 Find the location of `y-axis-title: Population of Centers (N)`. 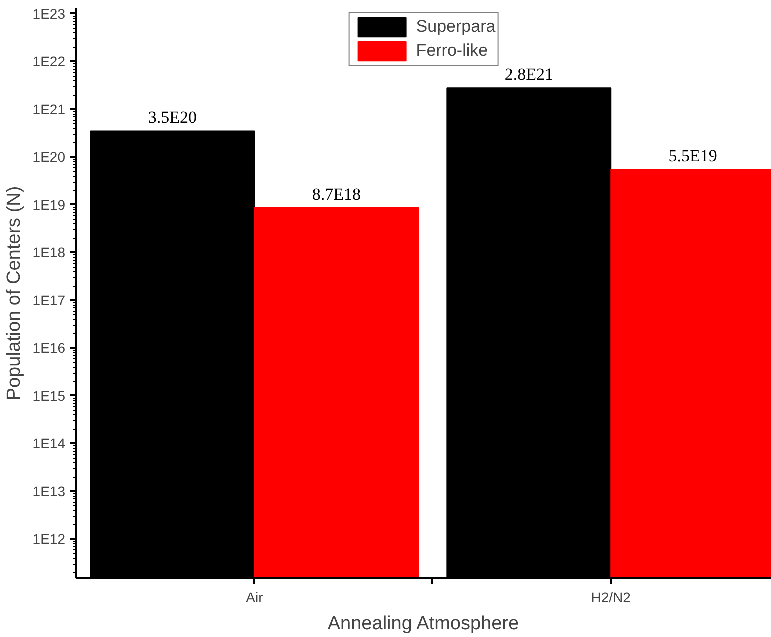

y-axis-title: Population of Centers (N) is located at coordinates (14, 293).